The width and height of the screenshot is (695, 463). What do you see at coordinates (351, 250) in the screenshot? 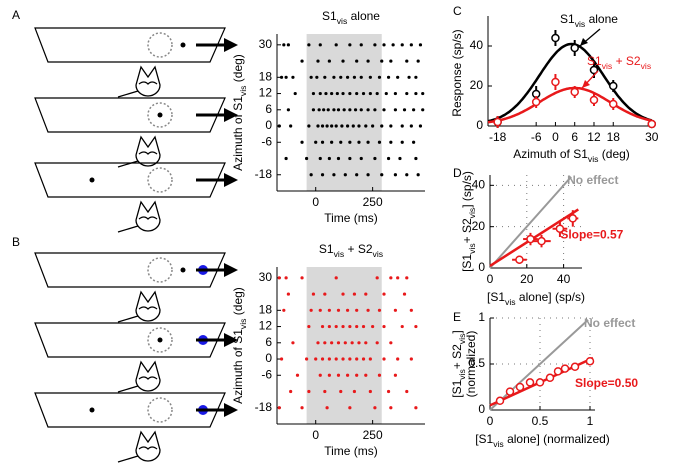
I see `chart-title: S1vis + S2vis` at bounding box center [351, 250].